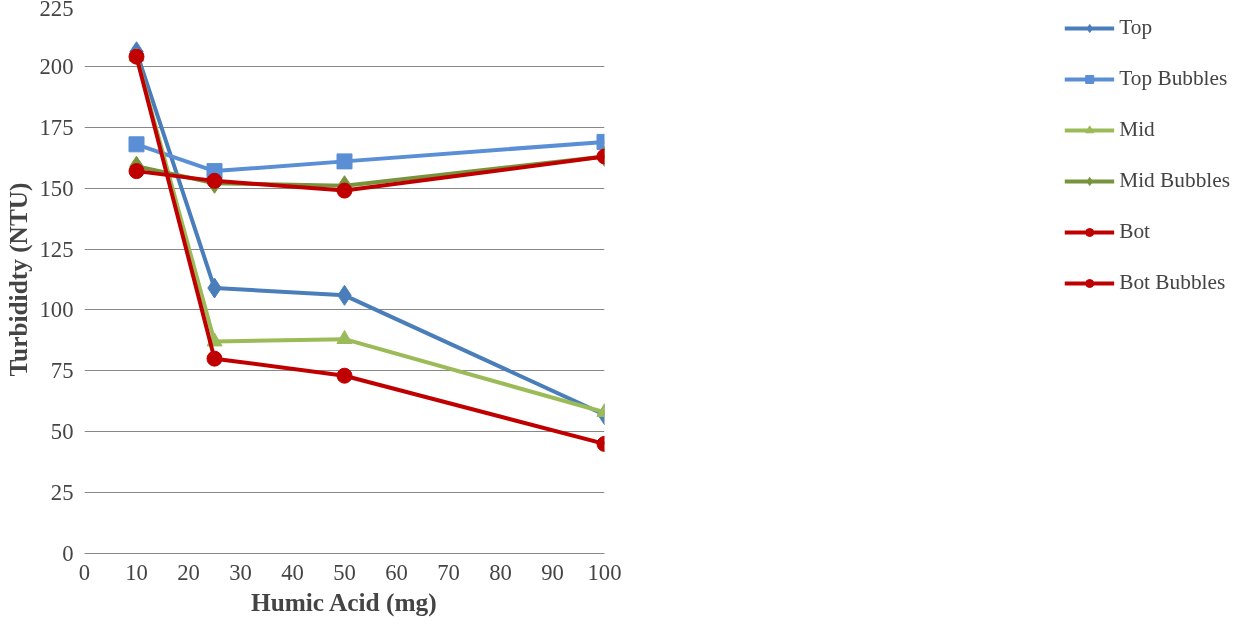  Describe the element at coordinates (552, 572) in the screenshot. I see `x-tick-label: 90` at that location.